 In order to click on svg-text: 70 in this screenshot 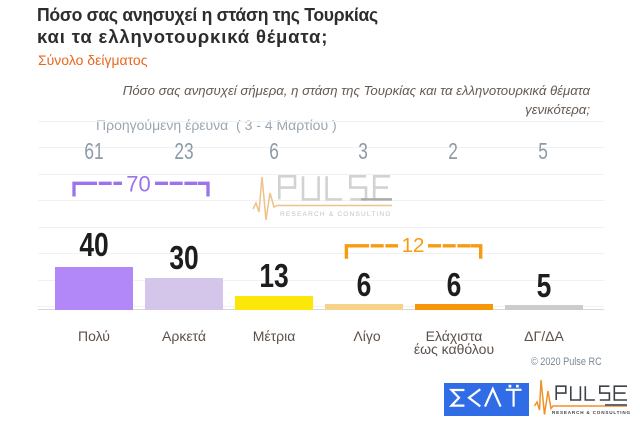, I will do `click(138, 185)`.